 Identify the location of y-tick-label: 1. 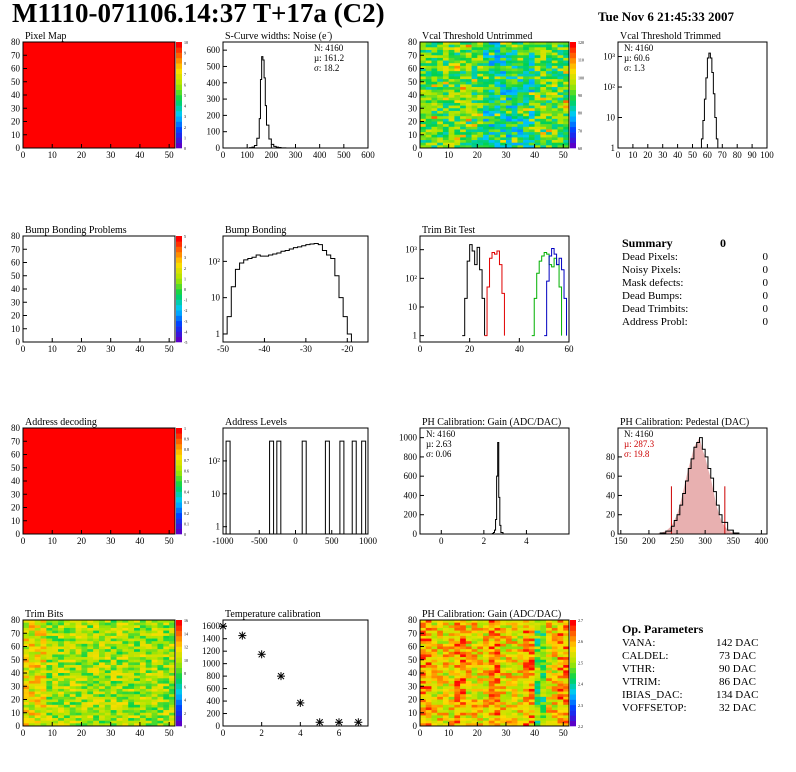
(218, 527).